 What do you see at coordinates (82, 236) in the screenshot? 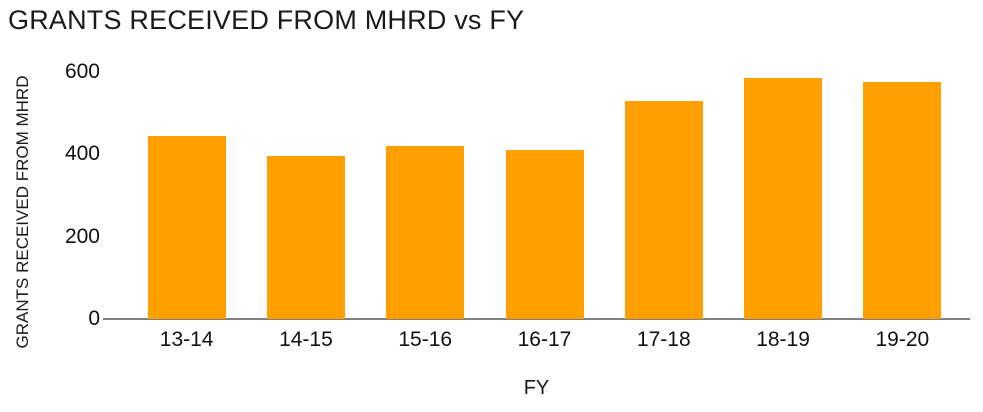
I see `y-tick-label: 200` at bounding box center [82, 236].